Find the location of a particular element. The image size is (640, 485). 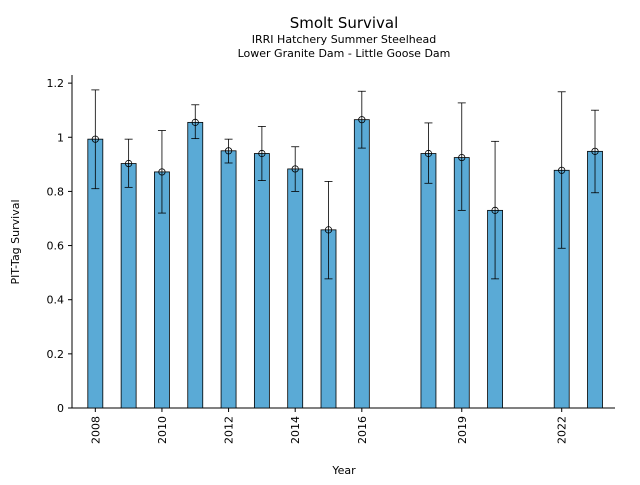

x-tick-label: 2022 is located at coordinates (562, 430).